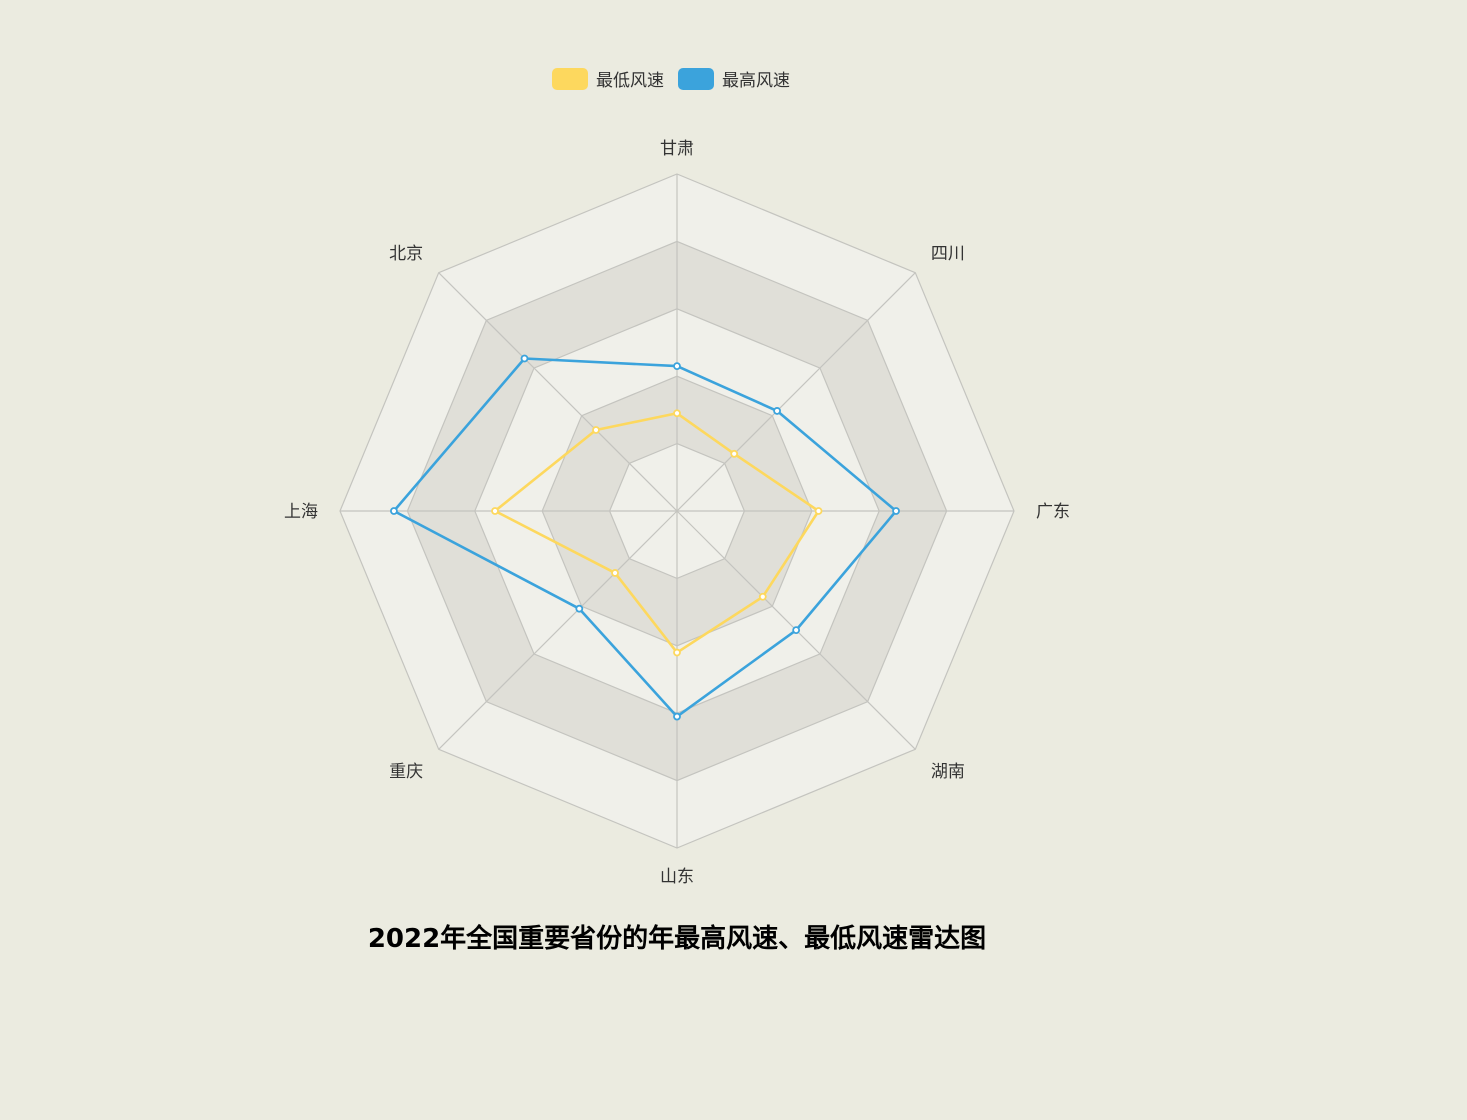 The height and width of the screenshot is (1120, 1467). I want to click on legend-swatch-min-wind, so click(570, 78).